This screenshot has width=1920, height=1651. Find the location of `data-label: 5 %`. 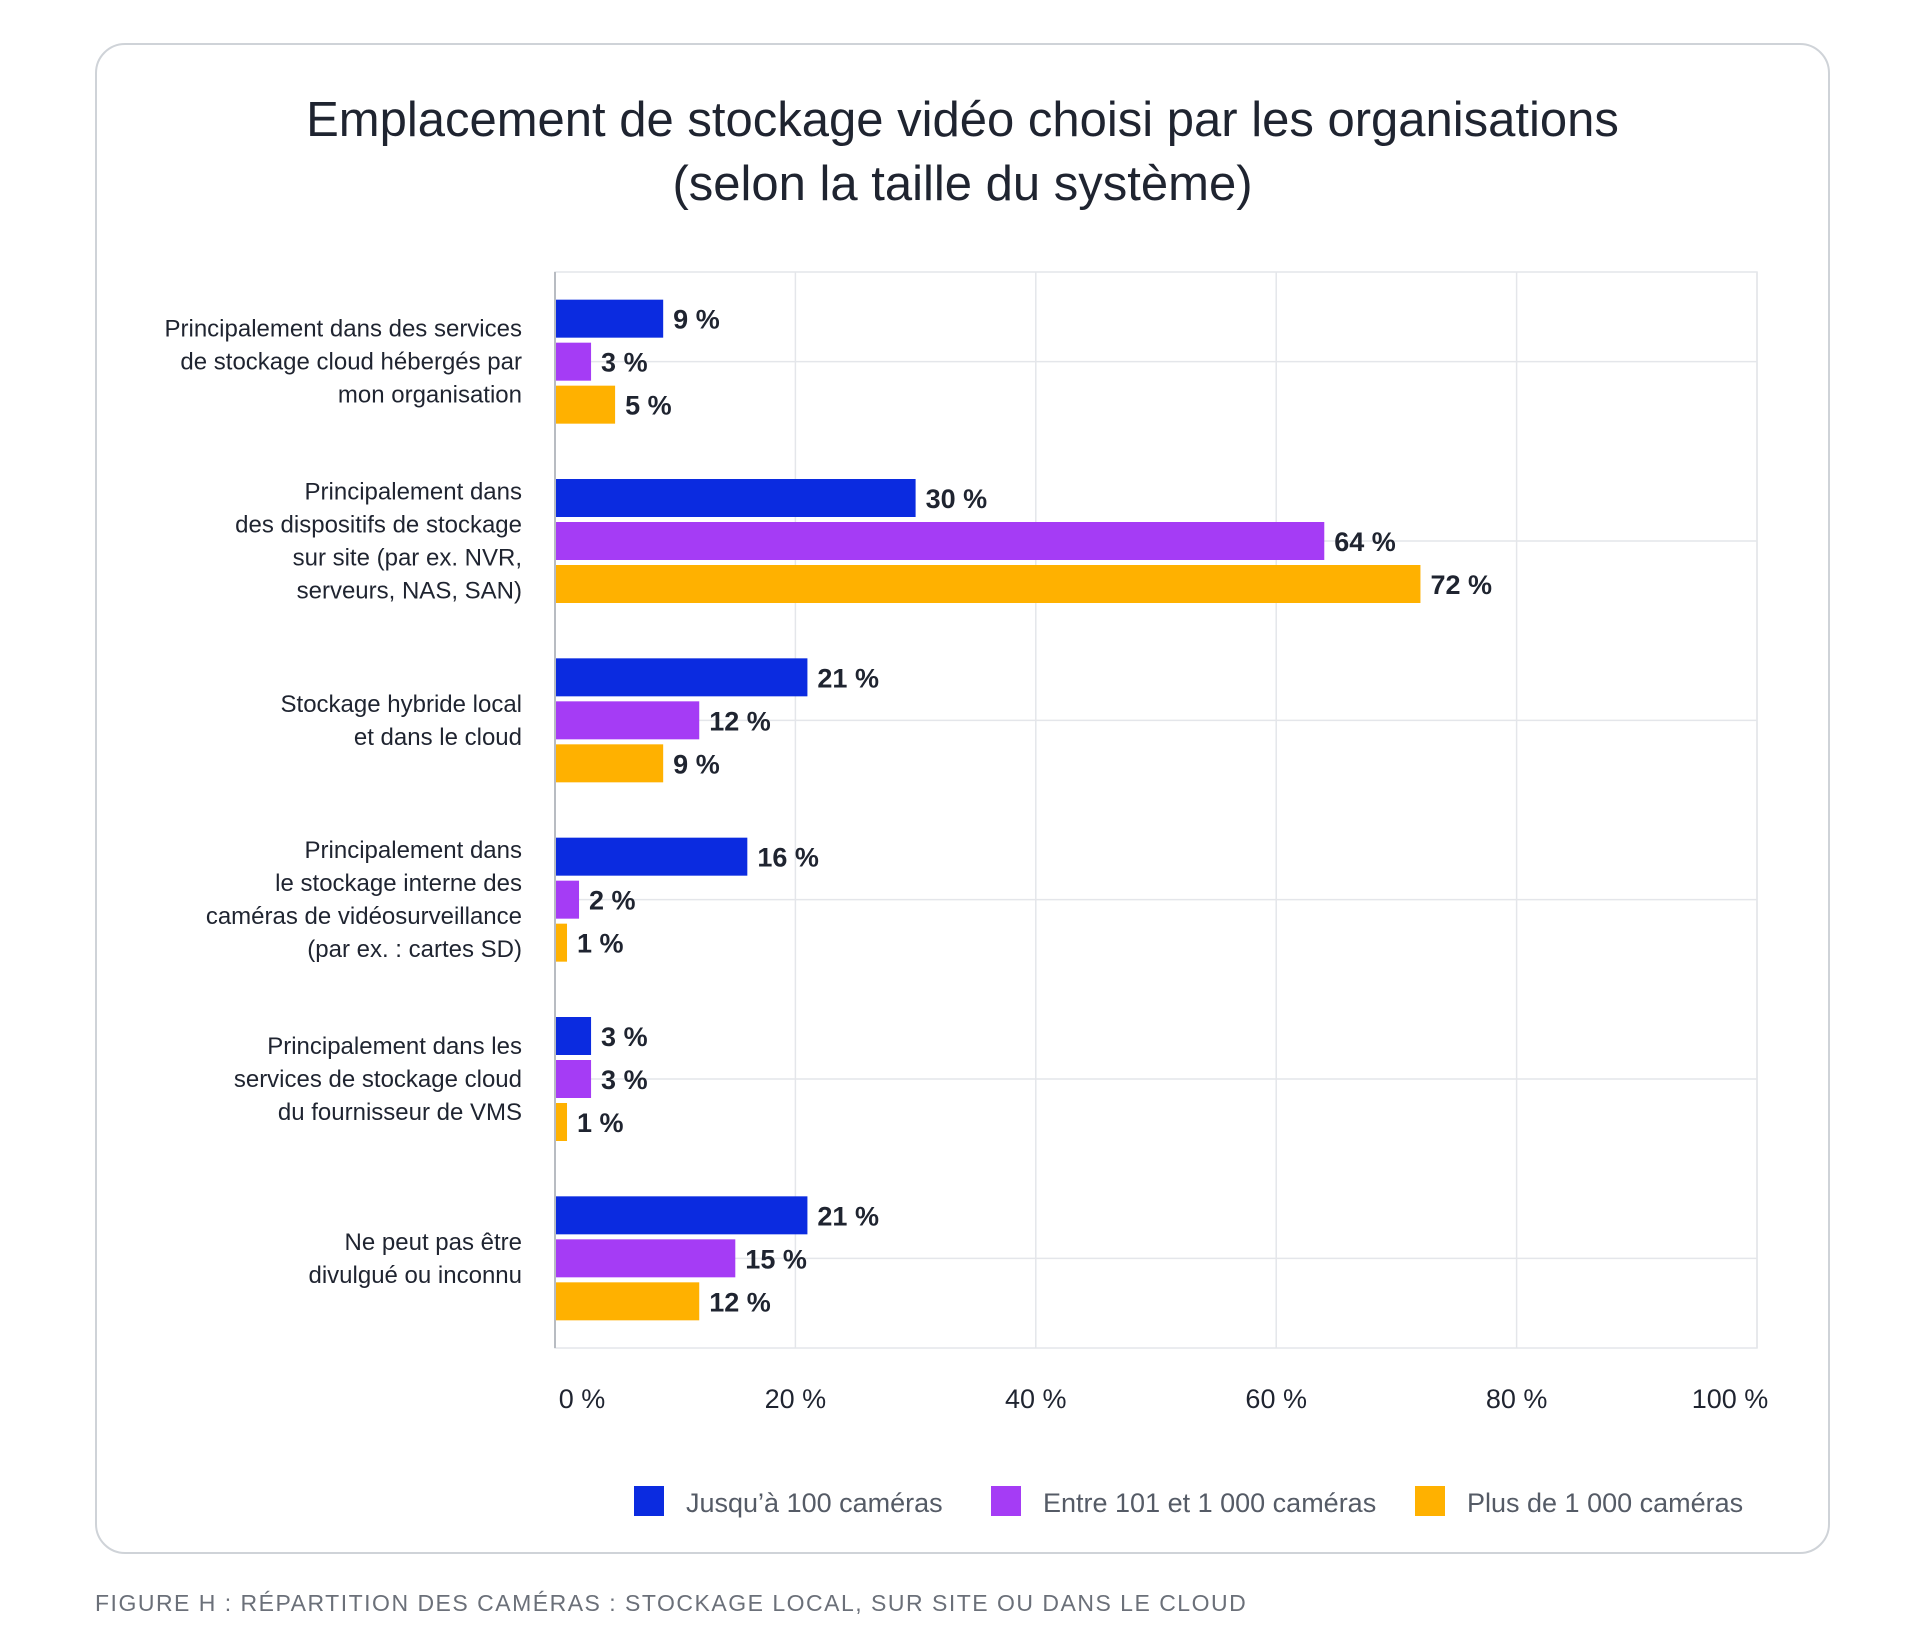

data-label: 5 % is located at coordinates (648, 406).